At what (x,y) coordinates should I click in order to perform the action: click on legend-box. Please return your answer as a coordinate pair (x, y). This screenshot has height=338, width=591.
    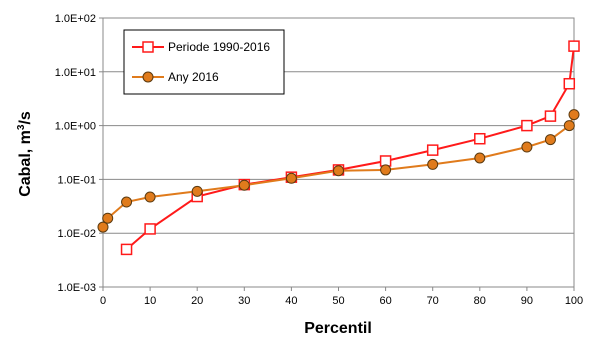
    Looking at the image, I should click on (204, 62).